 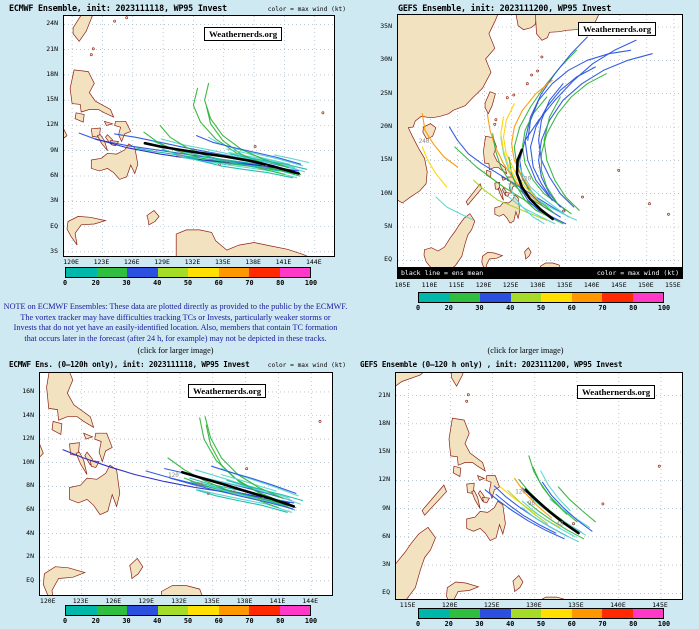 What do you see at coordinates (532, 503) in the screenshot?
I see `forecast-hour-label: 96` at bounding box center [532, 503].